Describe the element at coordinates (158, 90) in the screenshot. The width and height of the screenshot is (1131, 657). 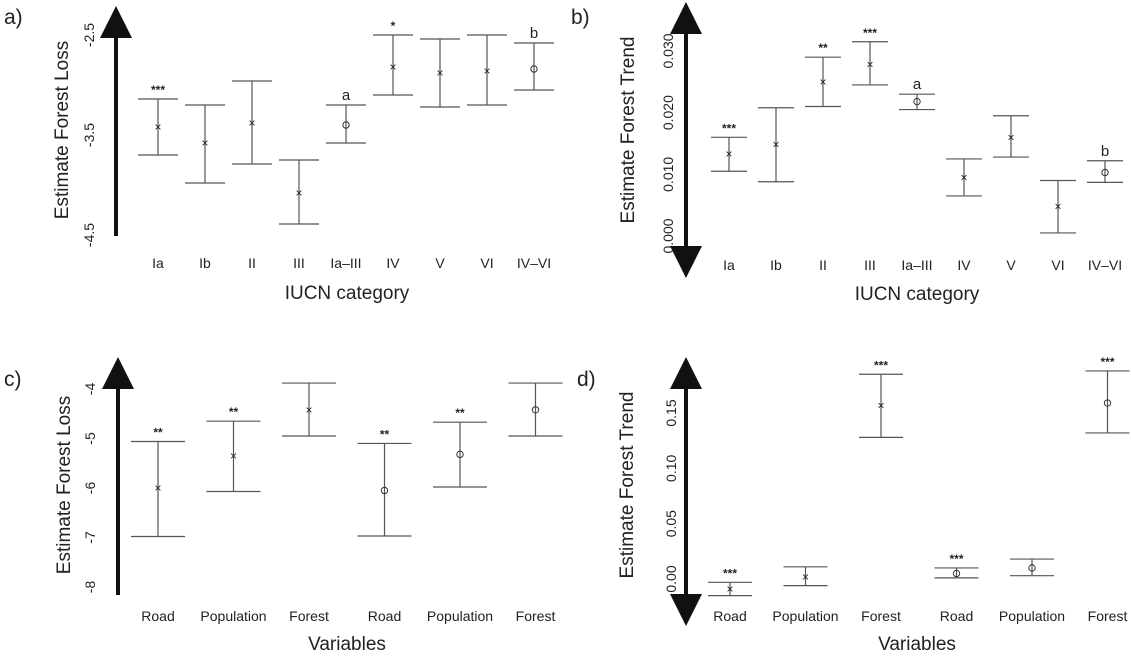
I see `panel-a-significance-label: ***` at that location.